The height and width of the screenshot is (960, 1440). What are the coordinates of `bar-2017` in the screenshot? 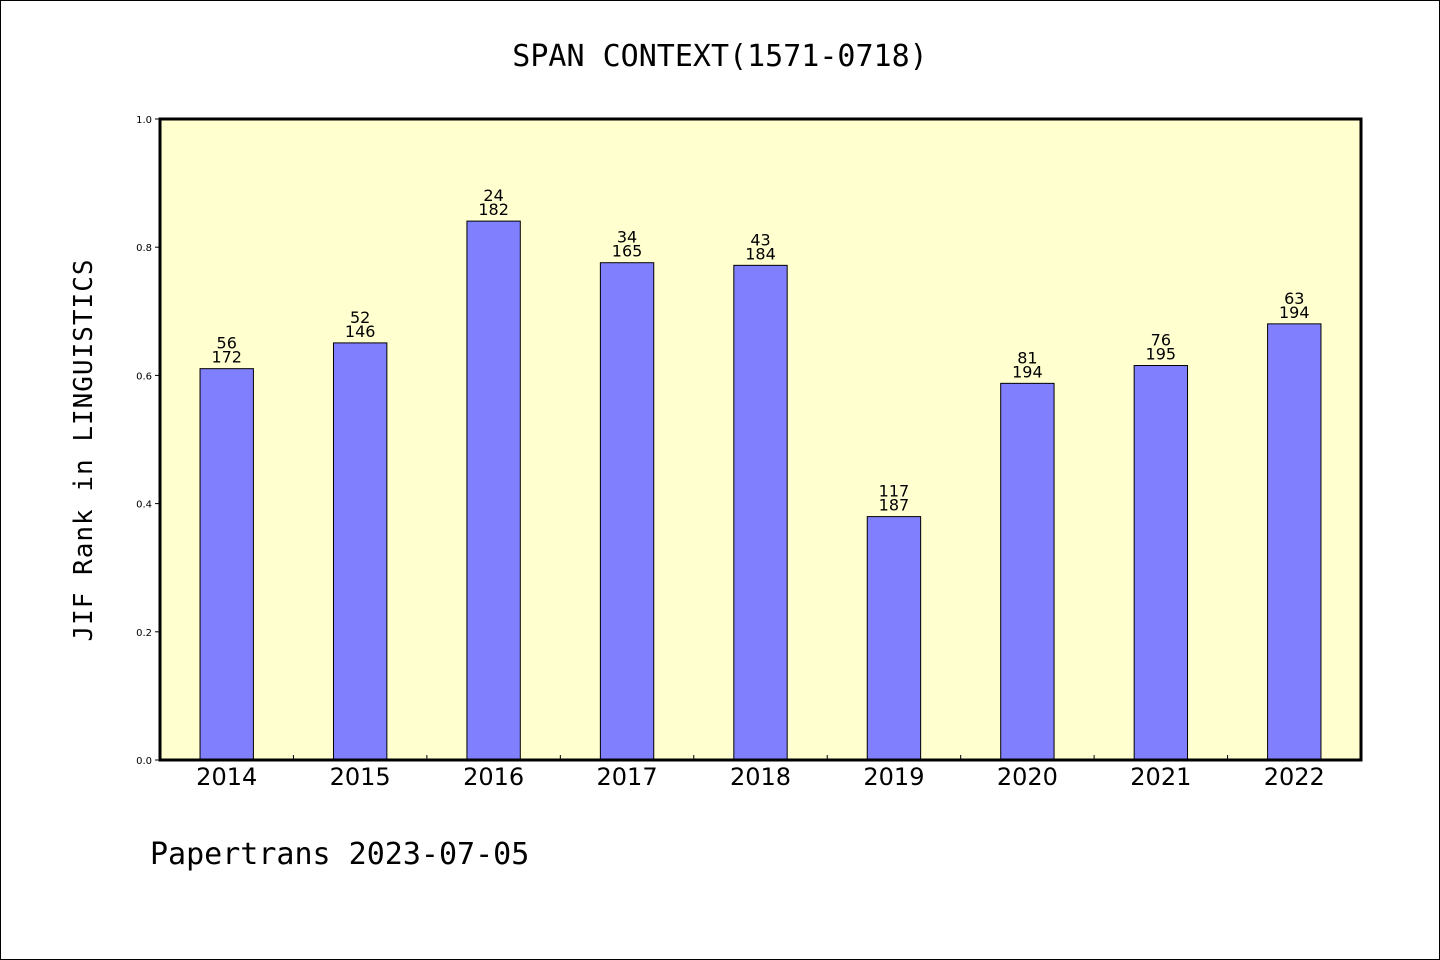 It's located at (627, 511).